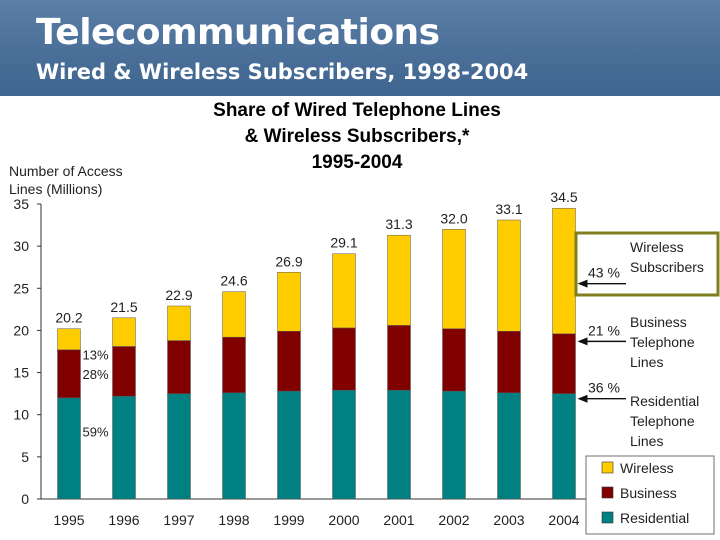  I want to click on share-label-residential: 59%, so click(96, 432).